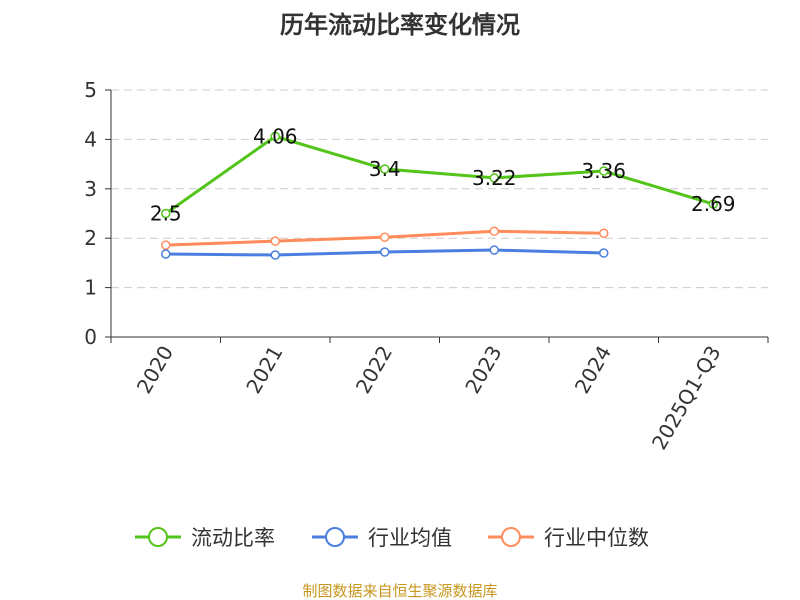 The height and width of the screenshot is (600, 800). I want to click on legend-item: 行业中位数, so click(568, 538).